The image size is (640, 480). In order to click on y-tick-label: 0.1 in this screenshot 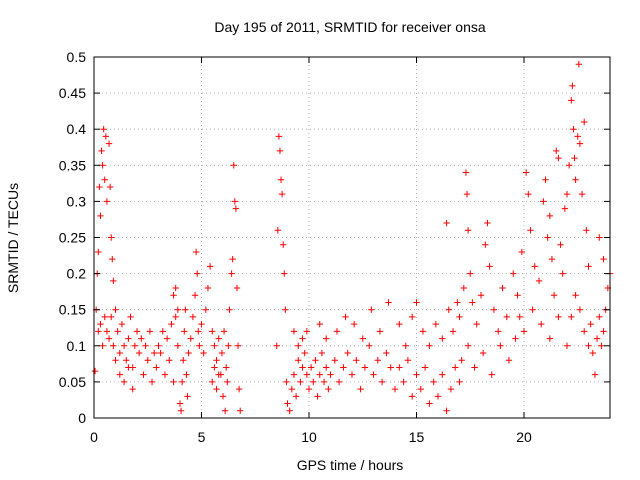, I will do `click(77, 346)`.